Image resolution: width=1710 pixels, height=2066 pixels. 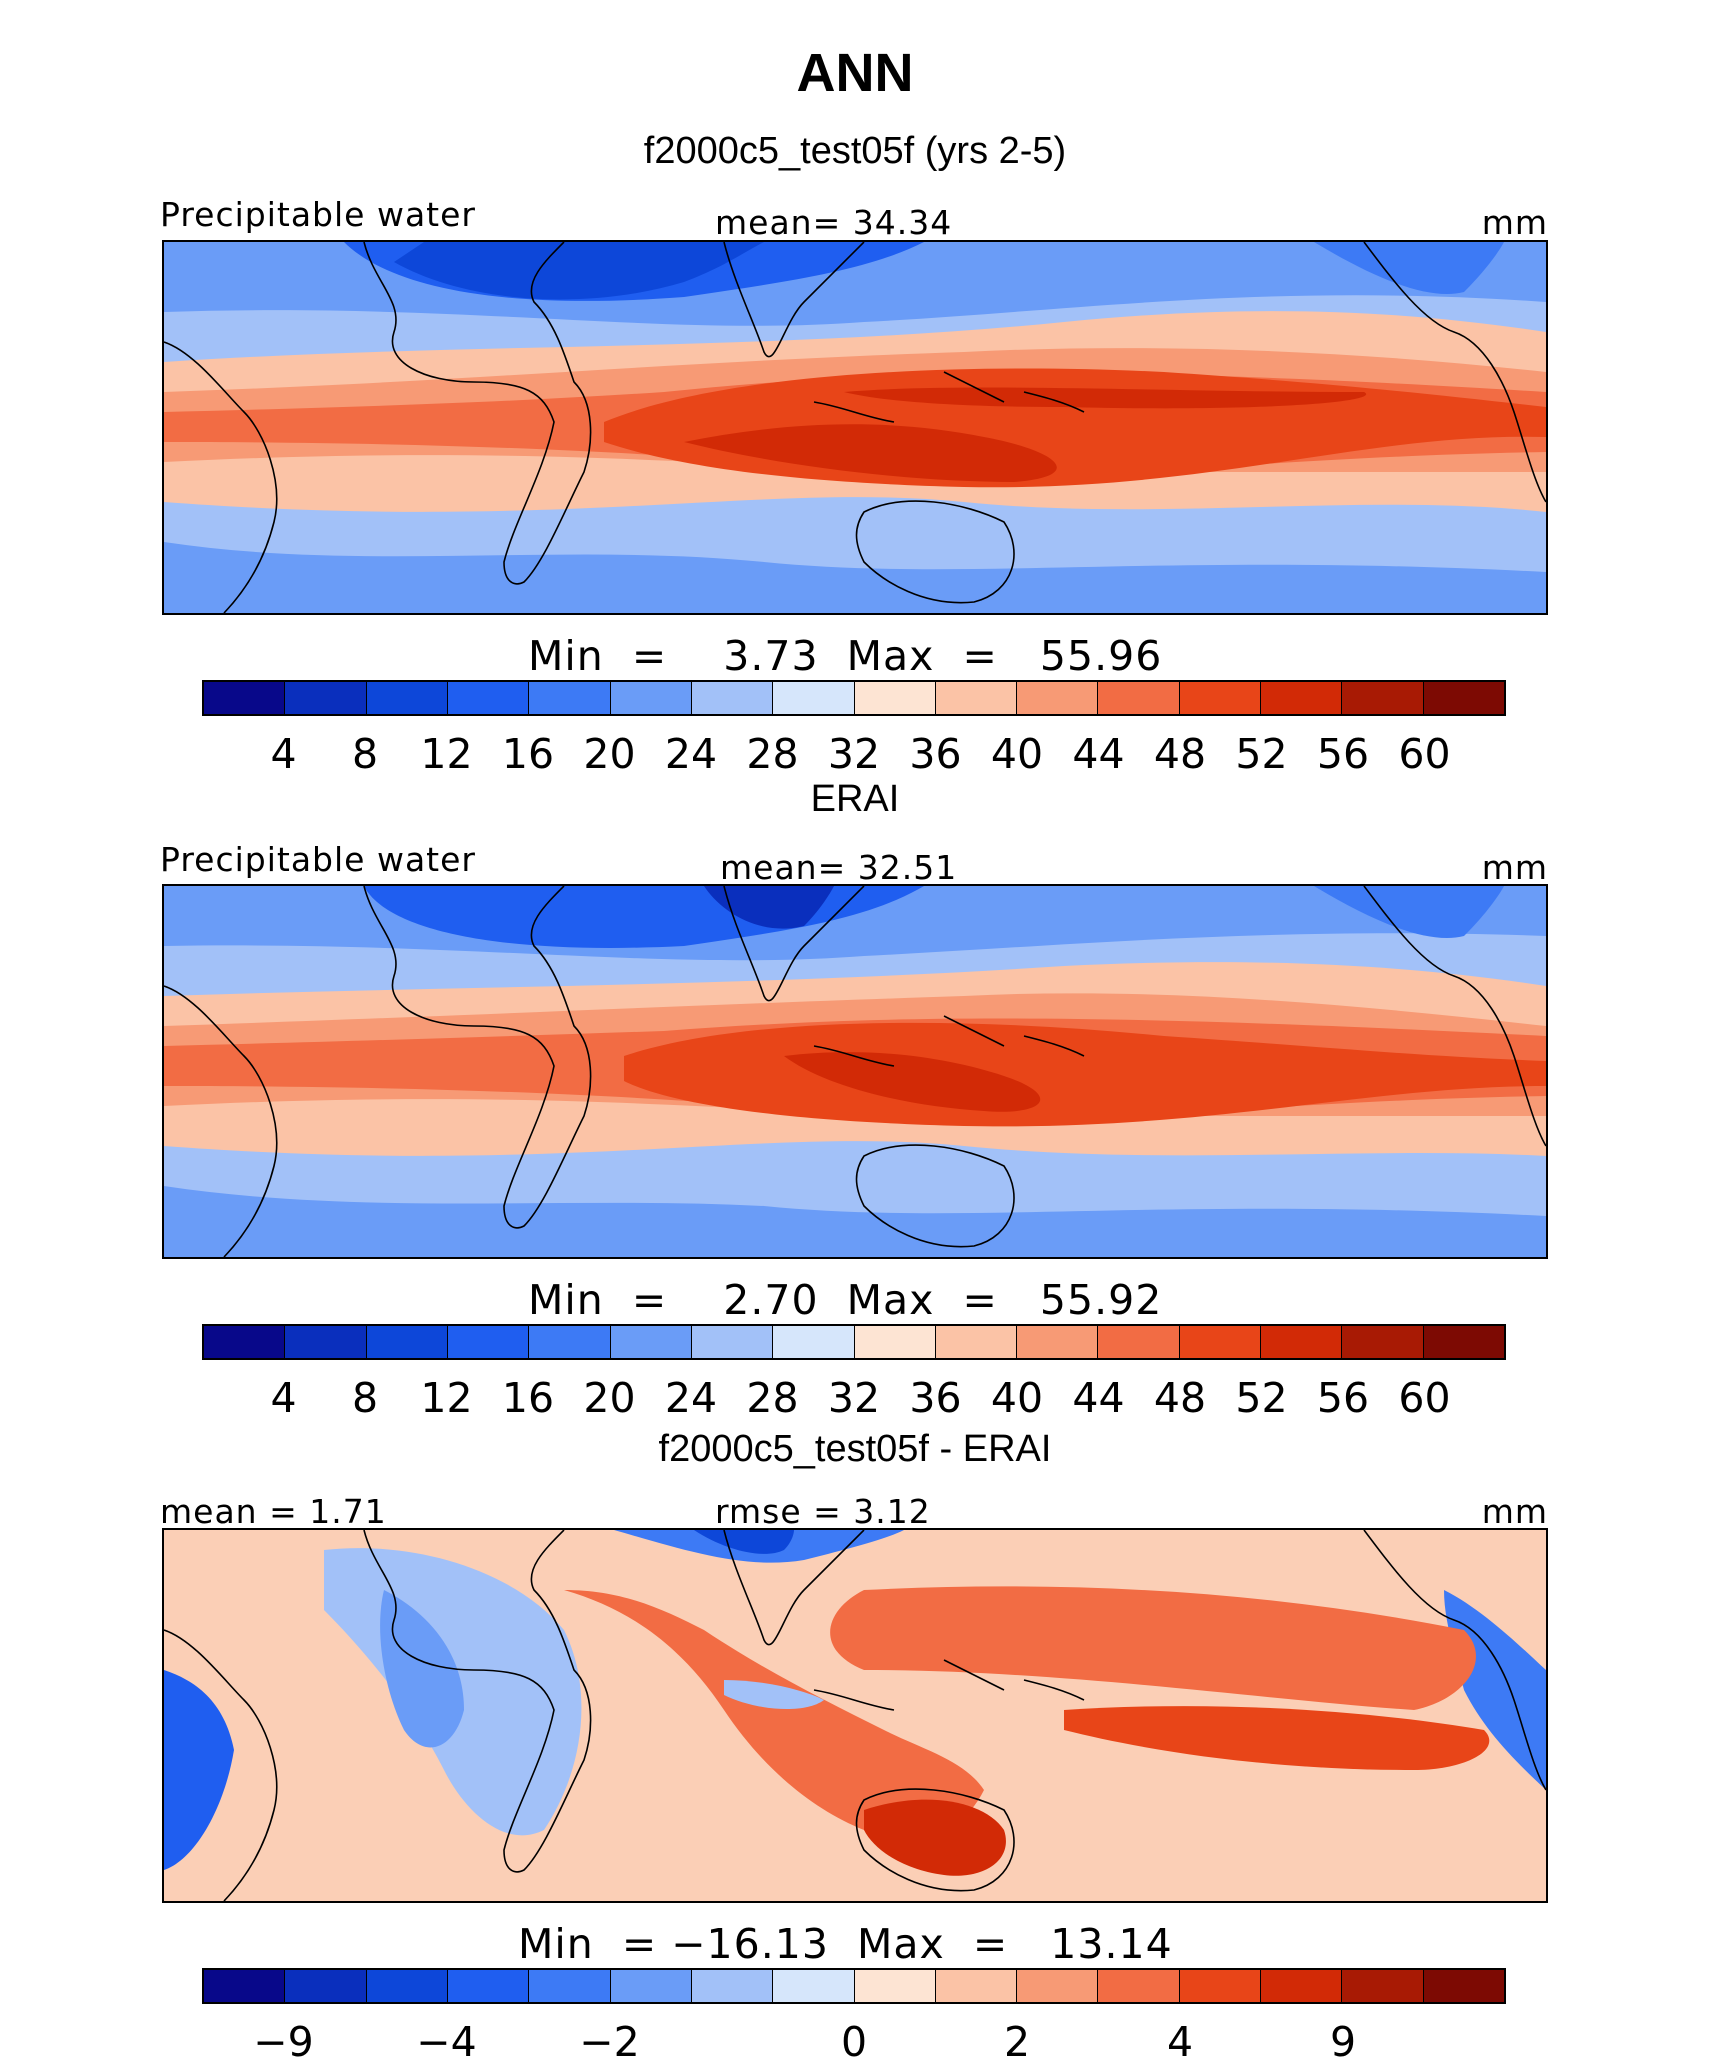 What do you see at coordinates (283, 2042) in the screenshot?
I see `colorbar-tick-label: −9` at bounding box center [283, 2042].